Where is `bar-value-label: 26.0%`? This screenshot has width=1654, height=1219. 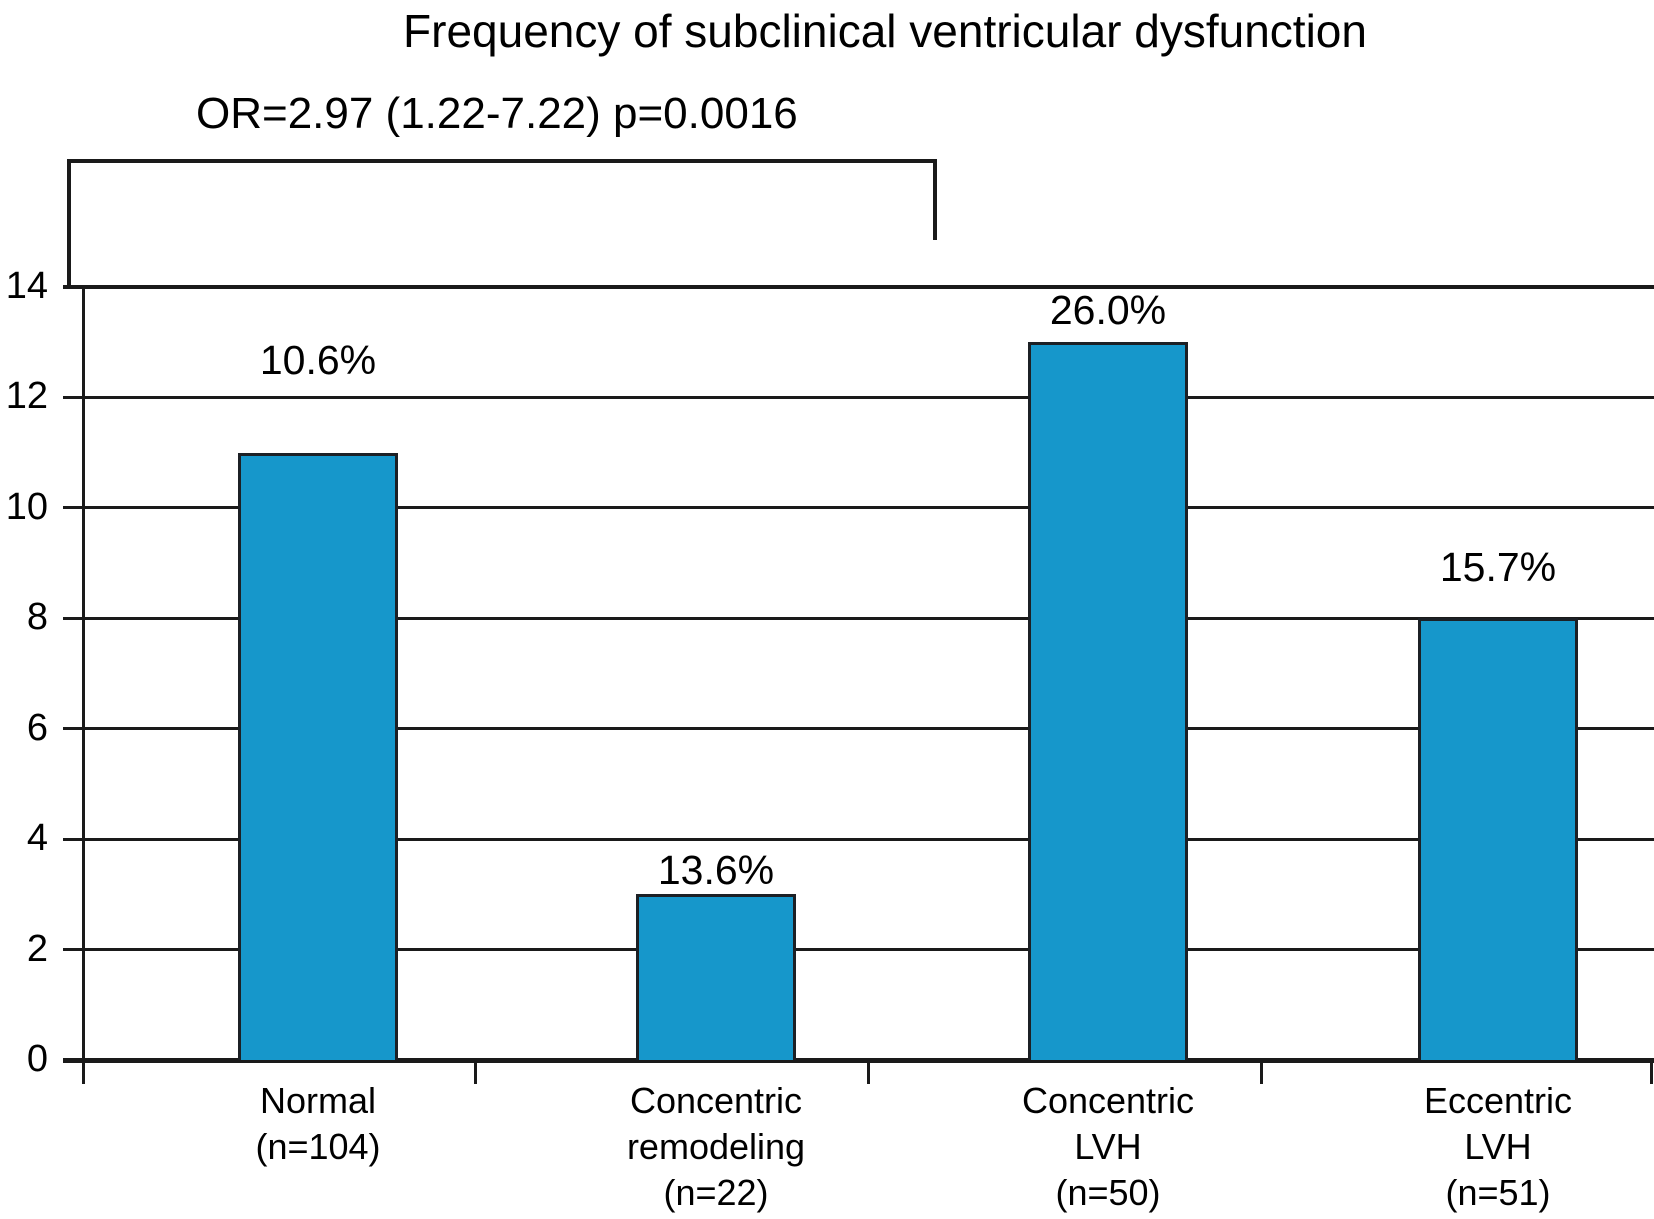 bar-value-label: 26.0% is located at coordinates (1108, 310).